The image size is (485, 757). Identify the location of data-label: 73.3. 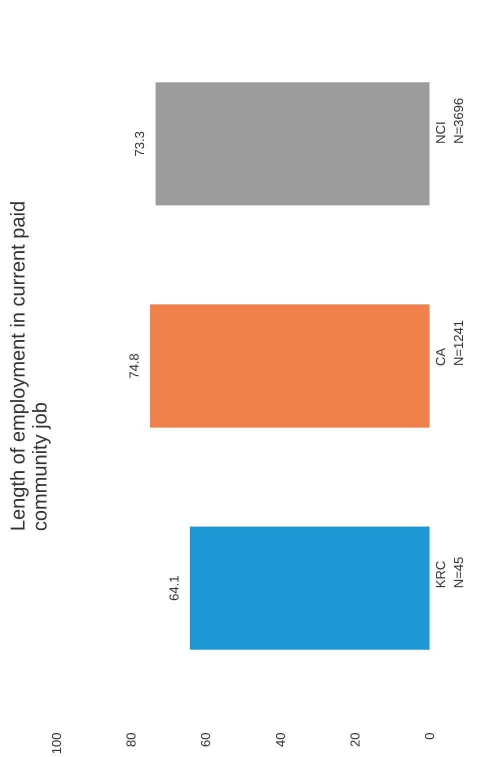
(140, 143).